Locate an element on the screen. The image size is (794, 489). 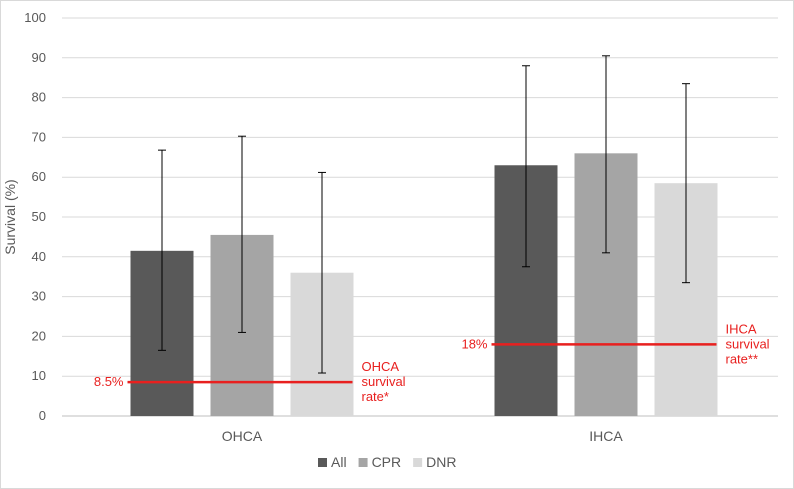
reference-value-label: 18% is located at coordinates (474, 343).